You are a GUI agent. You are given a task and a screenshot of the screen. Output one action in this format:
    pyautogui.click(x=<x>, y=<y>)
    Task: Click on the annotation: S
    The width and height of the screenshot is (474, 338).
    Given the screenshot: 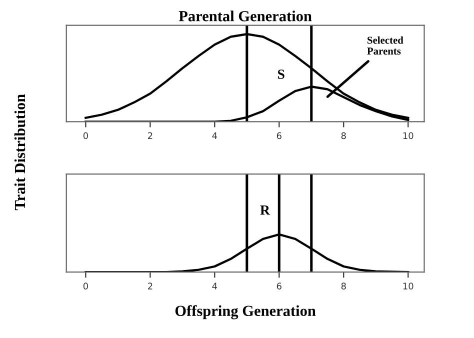 What is the action you would take?
    pyautogui.click(x=281, y=74)
    